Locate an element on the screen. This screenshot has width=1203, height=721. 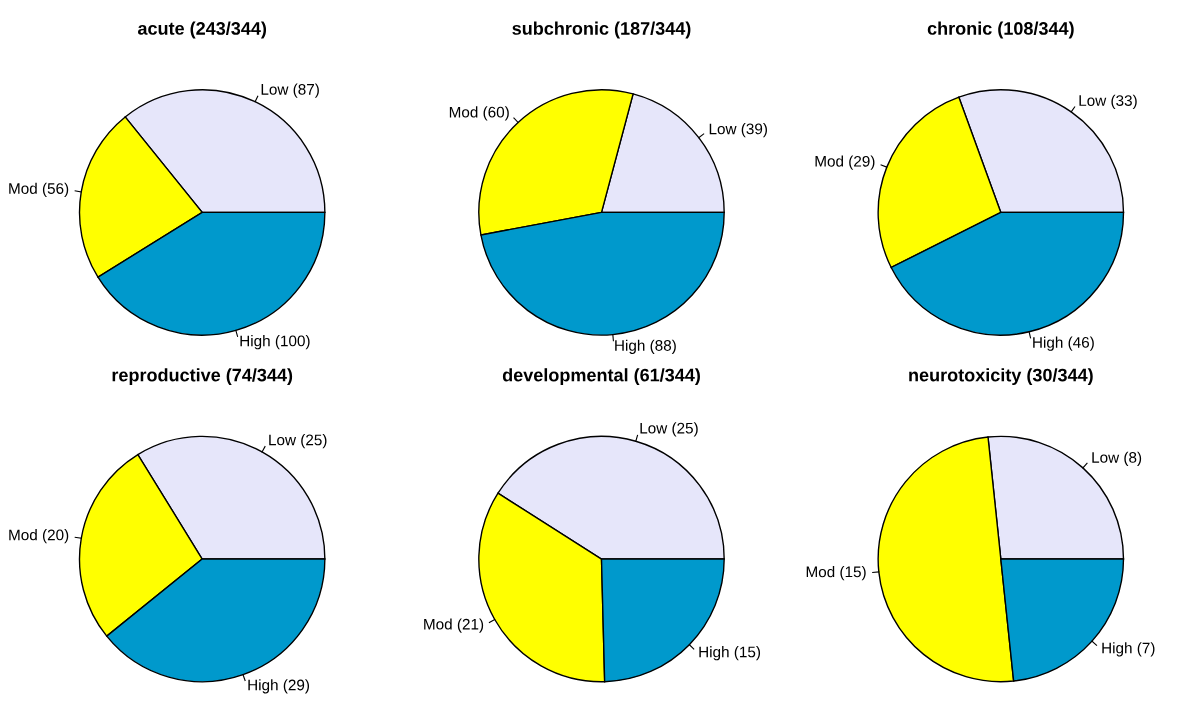
slice-label: Low (8) is located at coordinates (1117, 458).